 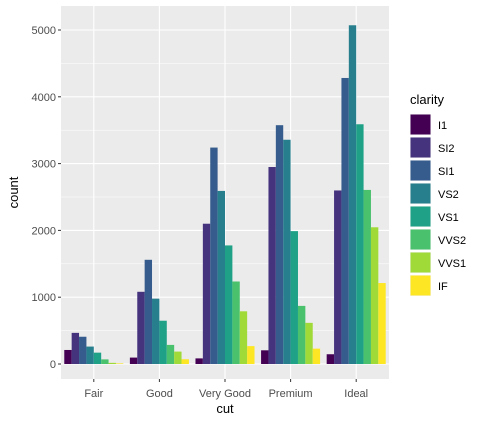 What do you see at coordinates (360, 244) in the screenshot?
I see `bar-vs1-ideal` at bounding box center [360, 244].